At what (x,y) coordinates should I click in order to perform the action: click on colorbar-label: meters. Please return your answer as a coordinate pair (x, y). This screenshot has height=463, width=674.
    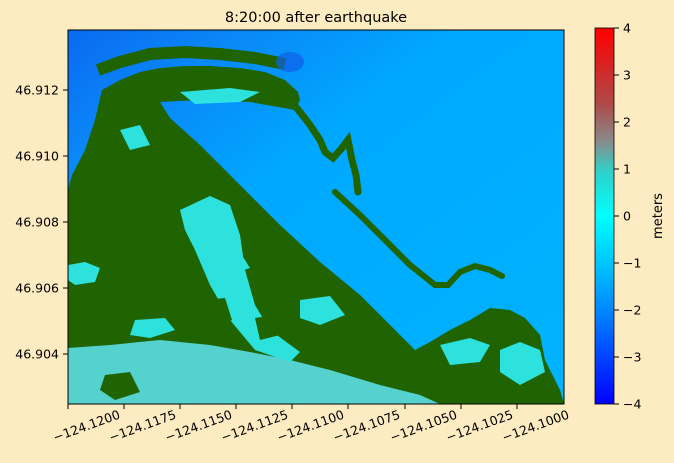
    Looking at the image, I should click on (658, 216).